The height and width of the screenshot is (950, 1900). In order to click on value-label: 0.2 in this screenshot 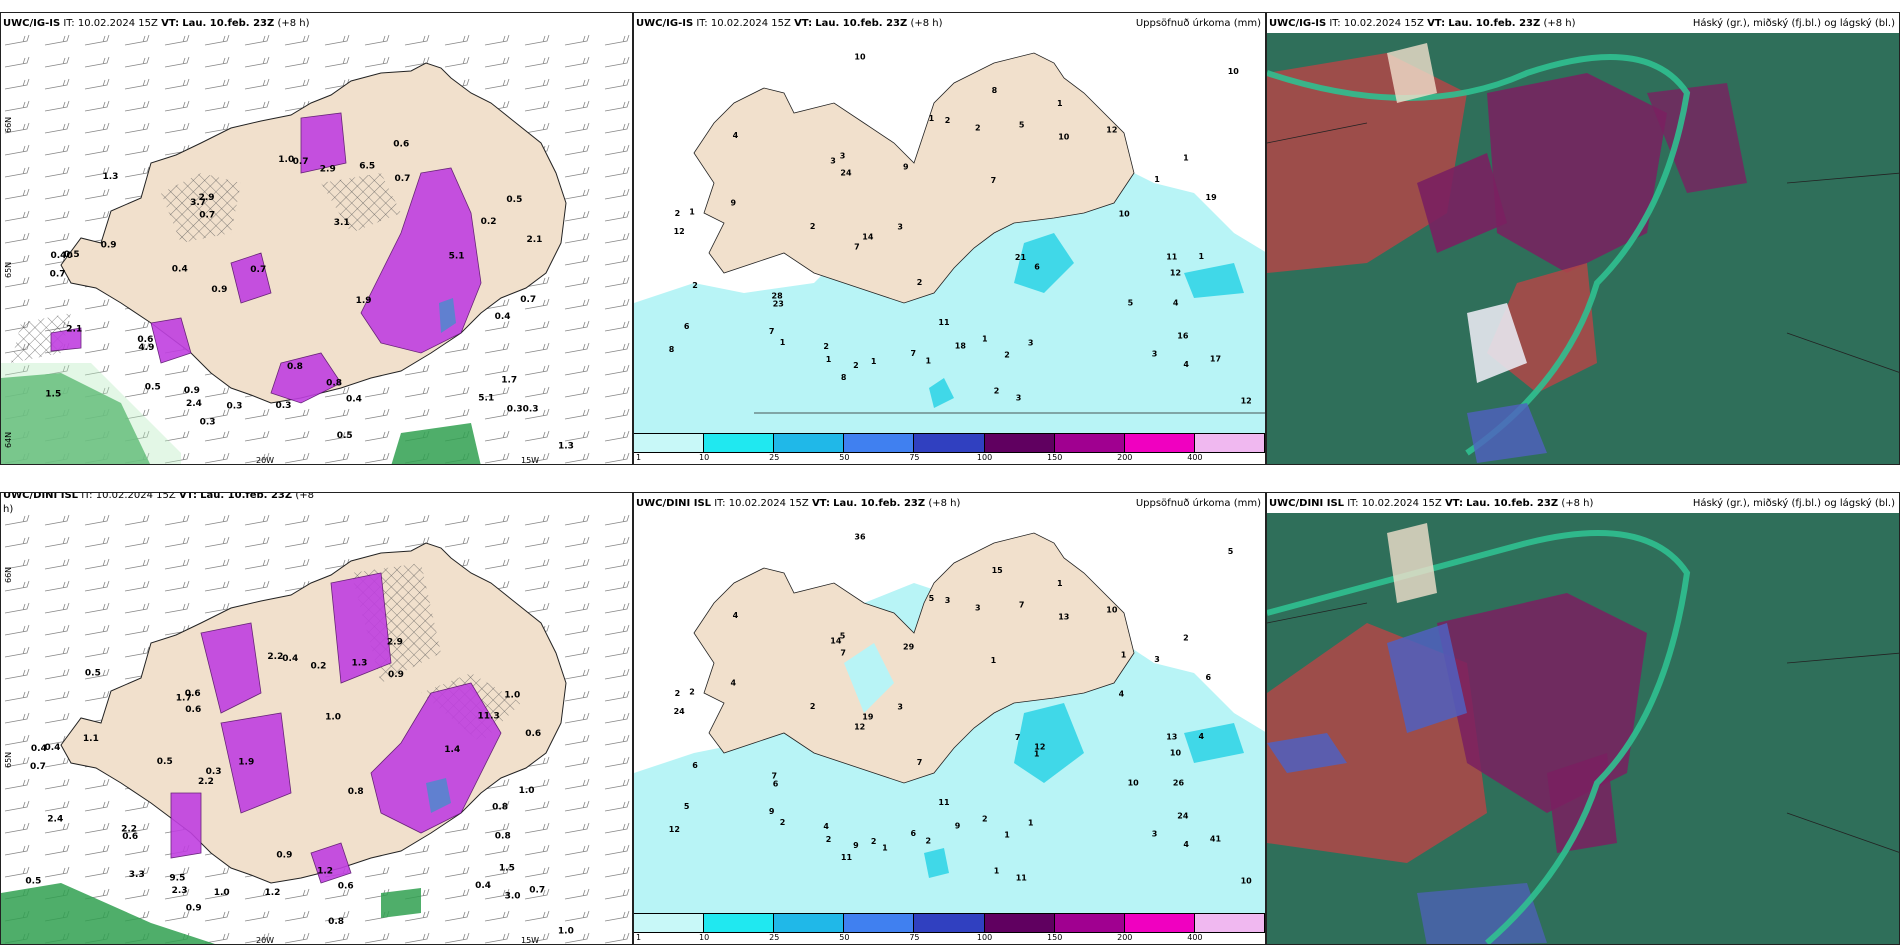, I will do `click(319, 666)`.